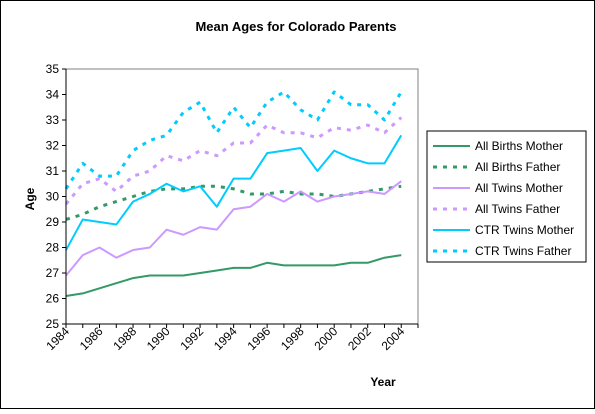 The image size is (595, 414). What do you see at coordinates (53, 222) in the screenshot?
I see `y-tick-label: 29` at bounding box center [53, 222].